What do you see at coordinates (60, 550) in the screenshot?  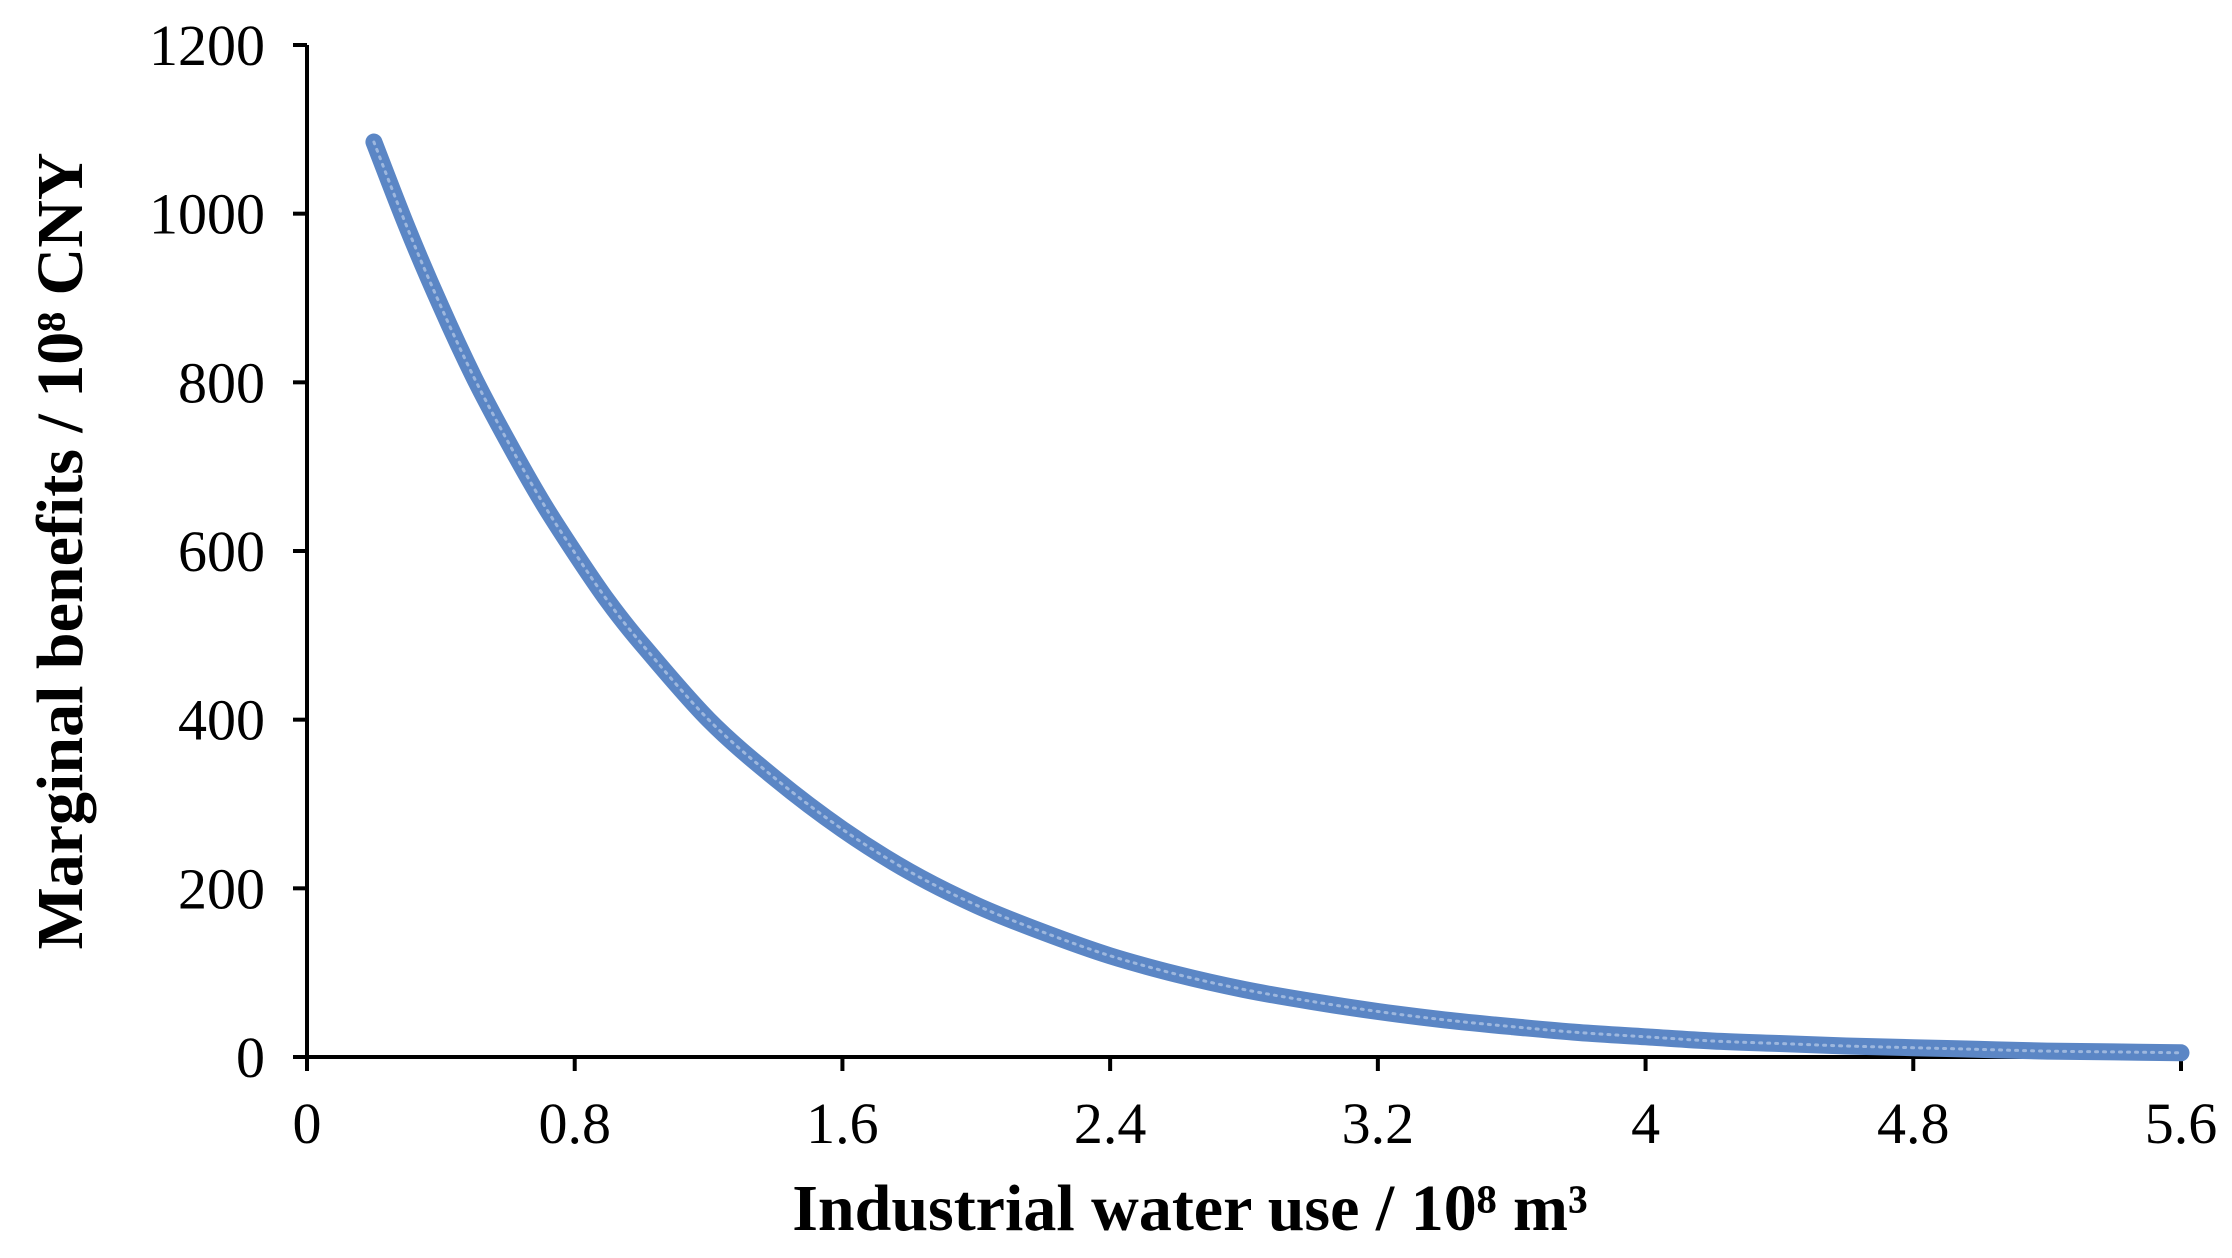 I see `y-axis-title: Marginal benefits / 10⁸ CNY` at bounding box center [60, 550].